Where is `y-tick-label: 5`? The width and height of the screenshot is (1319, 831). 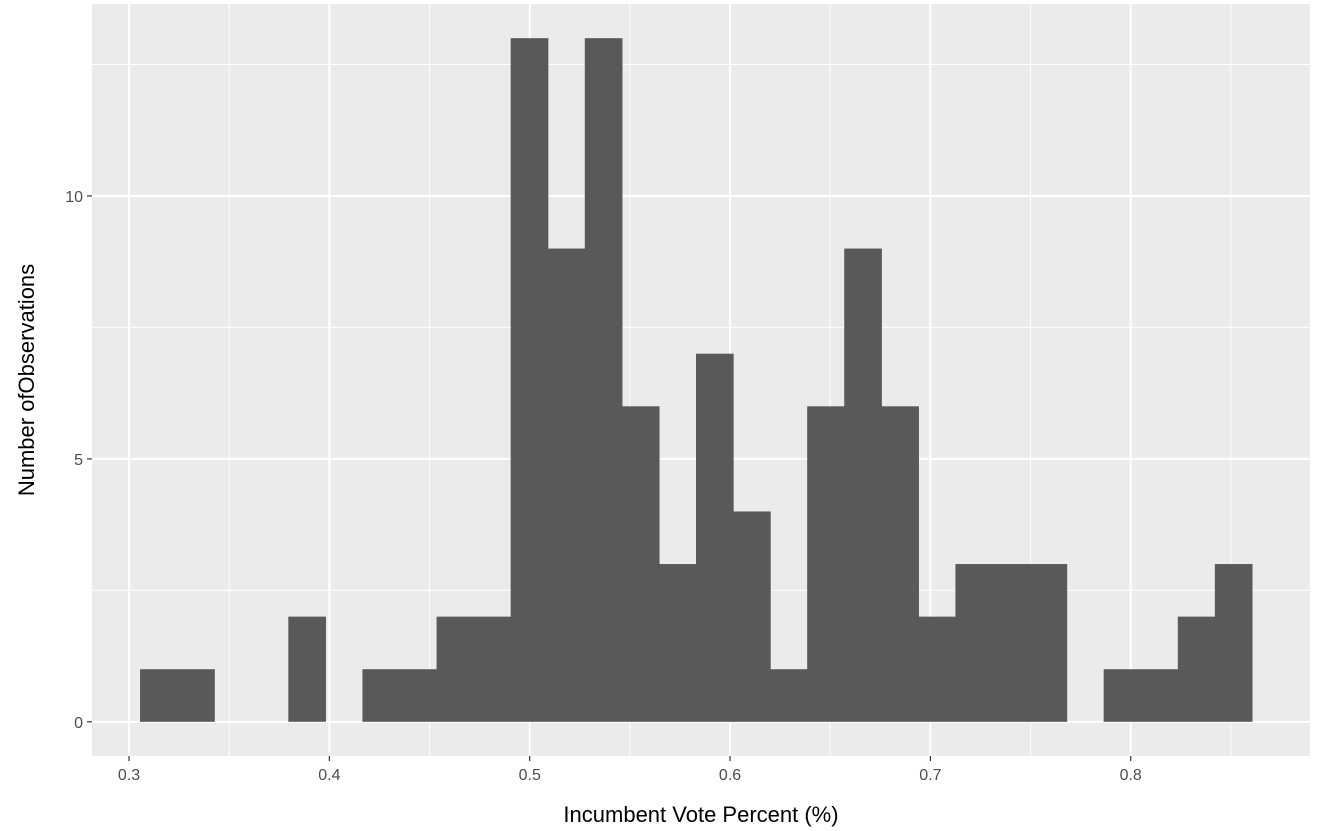
y-tick-label: 5 is located at coordinates (78, 460).